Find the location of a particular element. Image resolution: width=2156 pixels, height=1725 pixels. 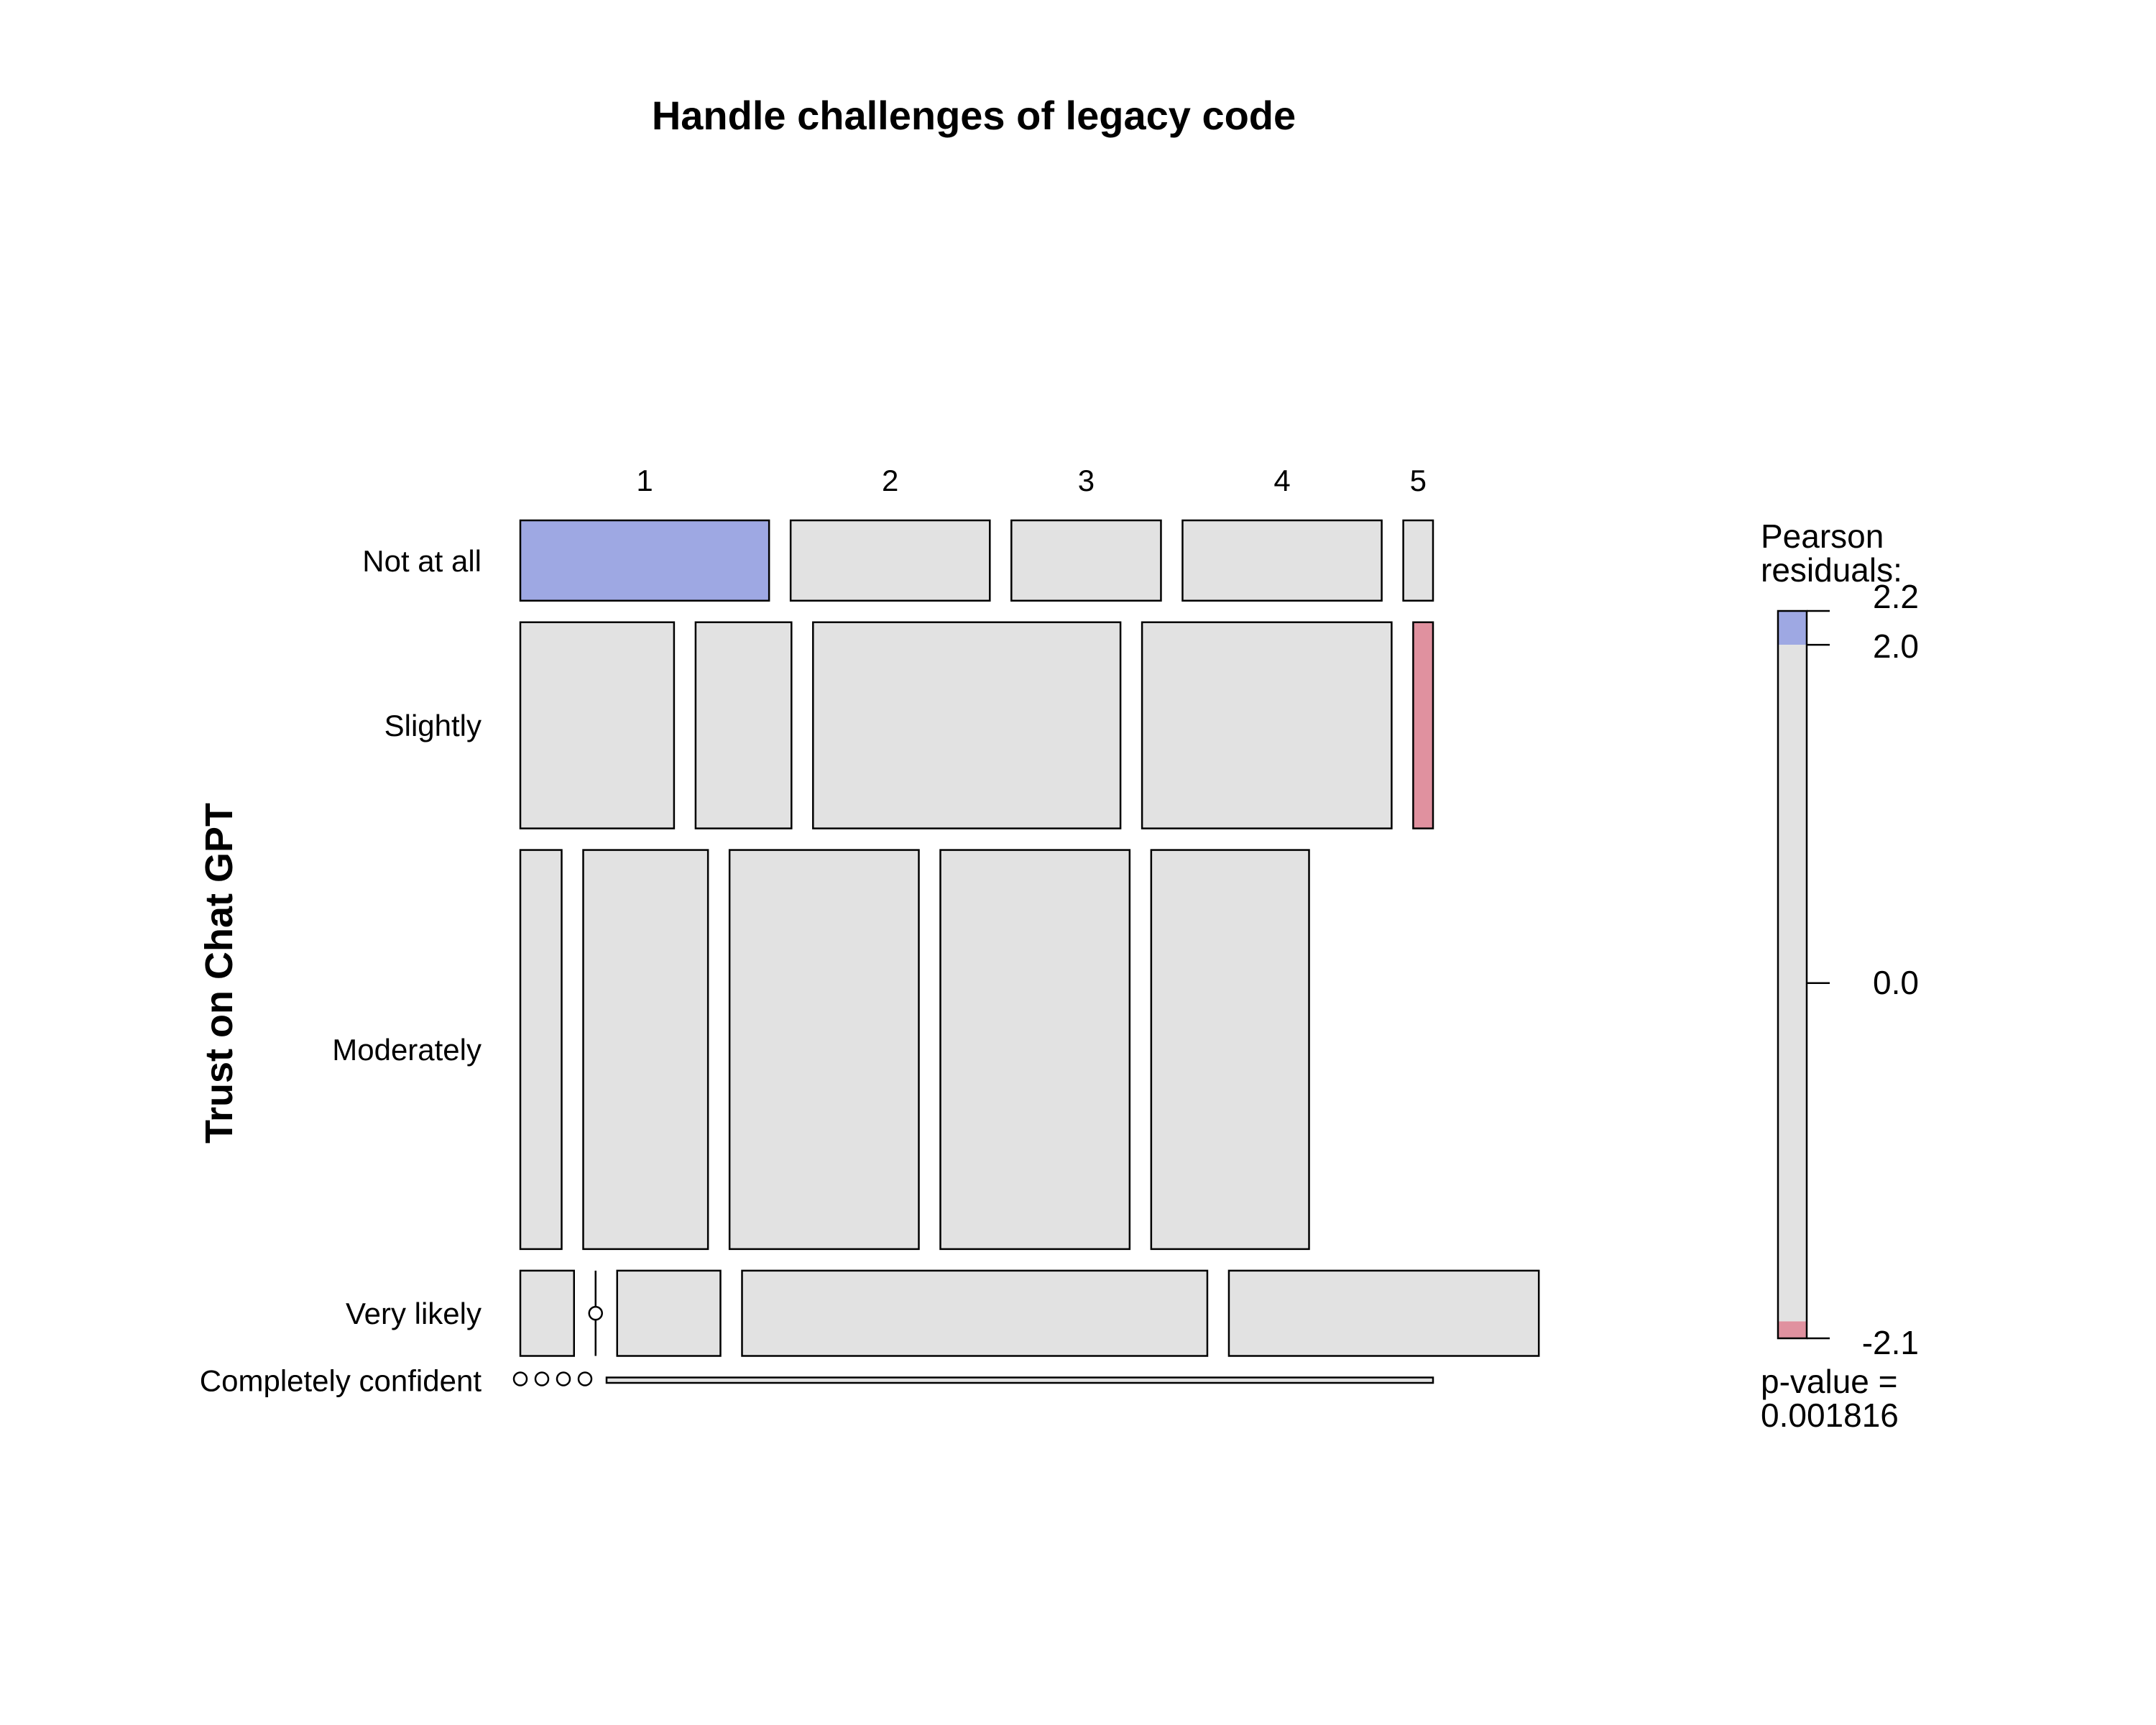

column-label-4: 4 is located at coordinates (1281, 480).